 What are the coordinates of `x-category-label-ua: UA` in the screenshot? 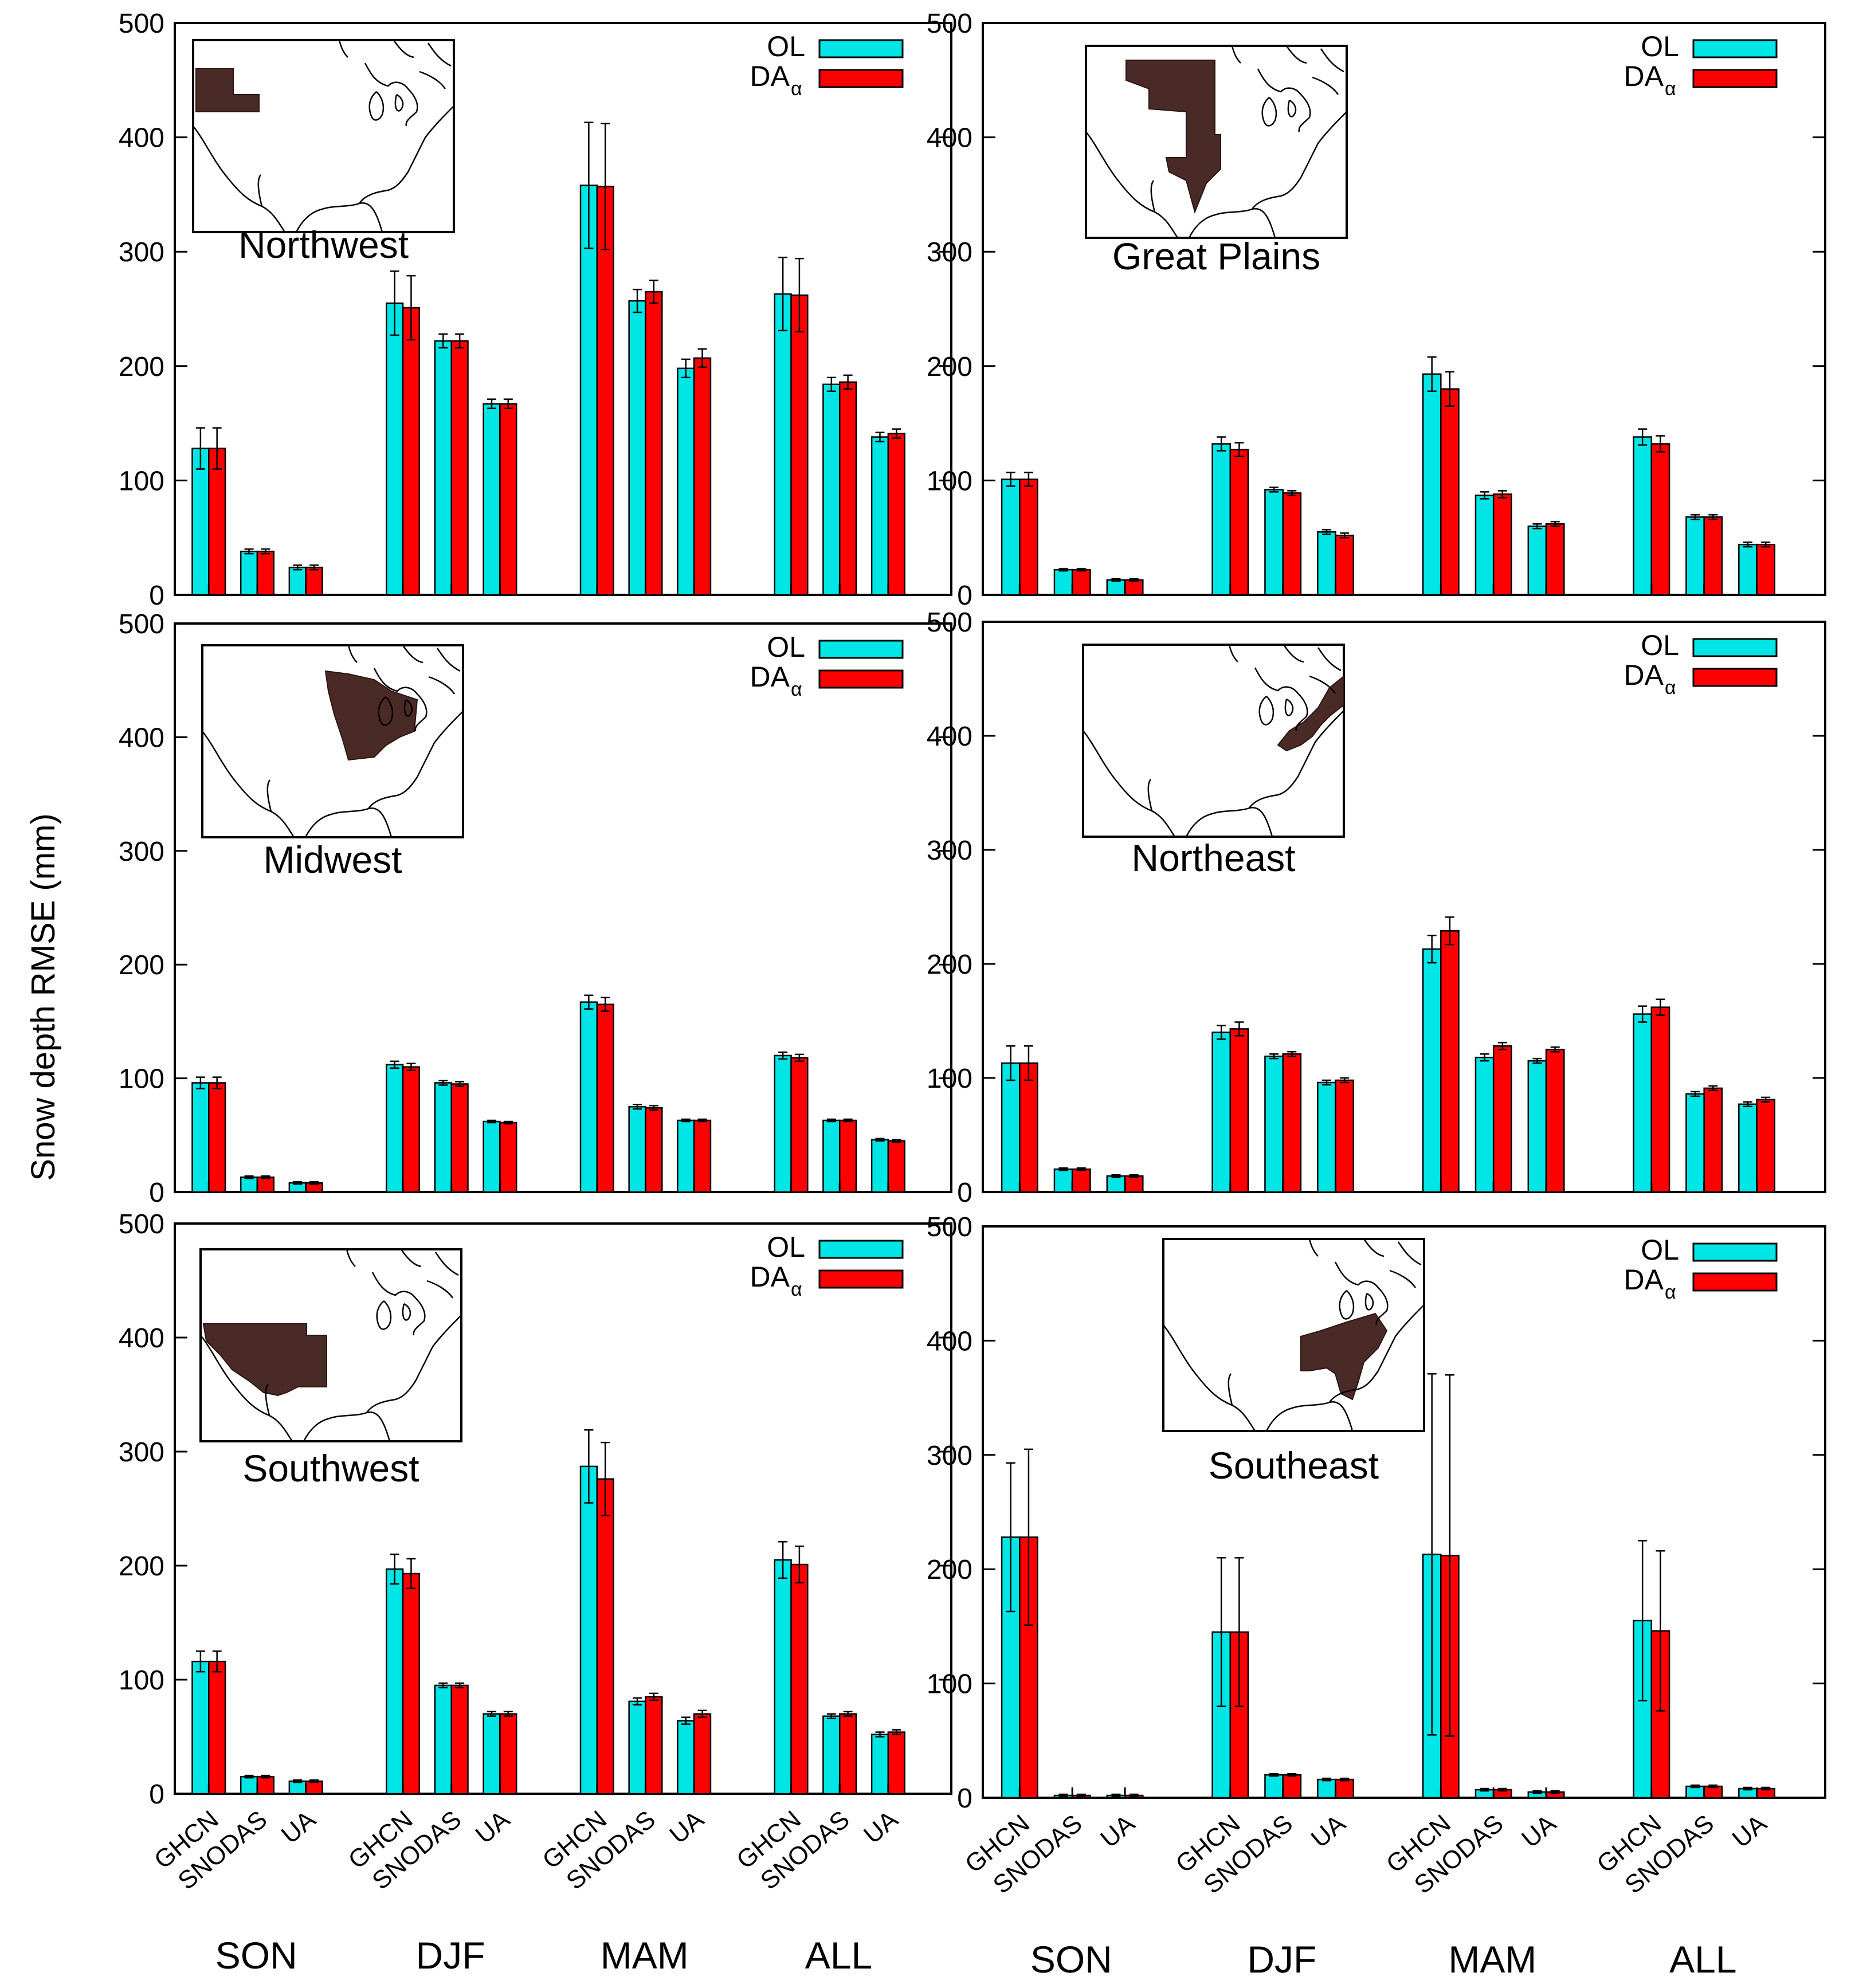 It's located at (1539, 1831).